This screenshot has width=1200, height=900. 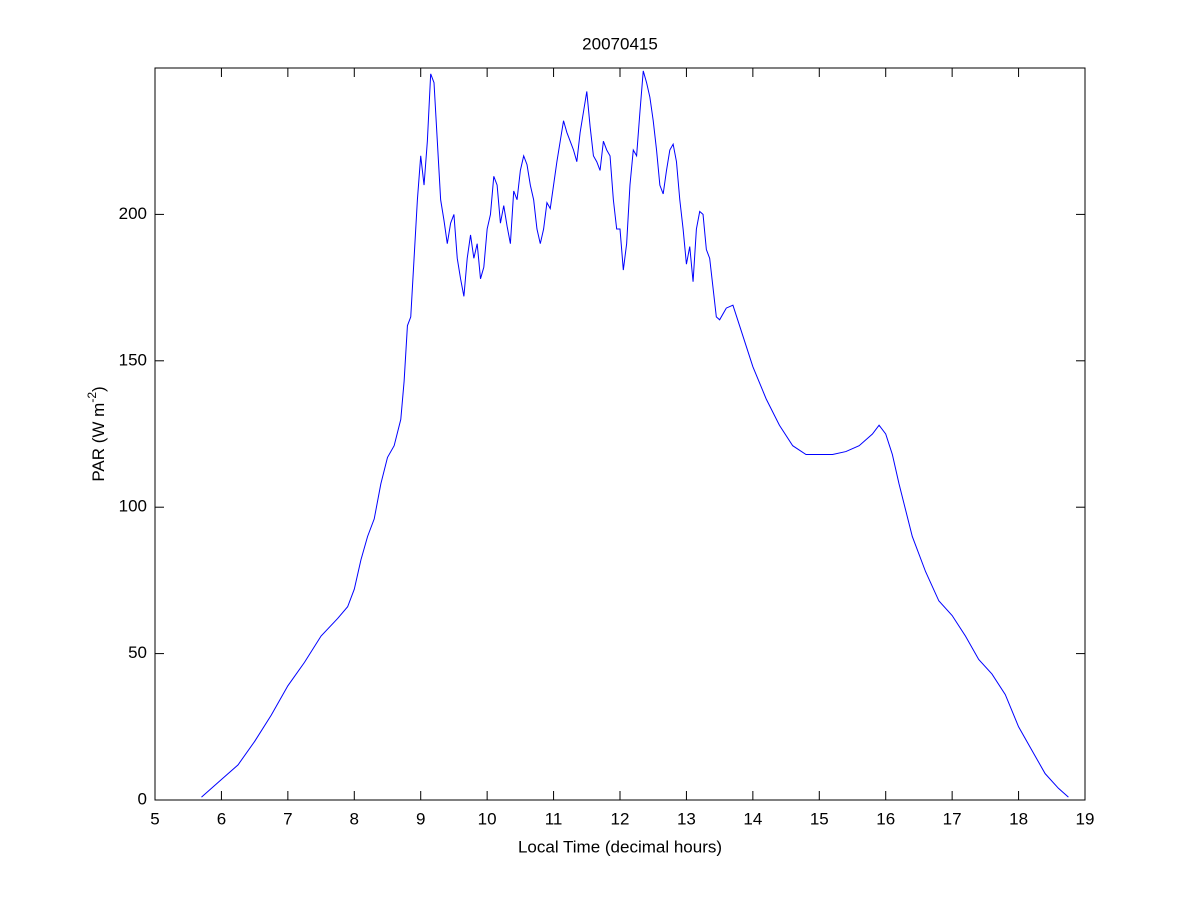 What do you see at coordinates (885, 818) in the screenshot?
I see `x-tick-label: 16` at bounding box center [885, 818].